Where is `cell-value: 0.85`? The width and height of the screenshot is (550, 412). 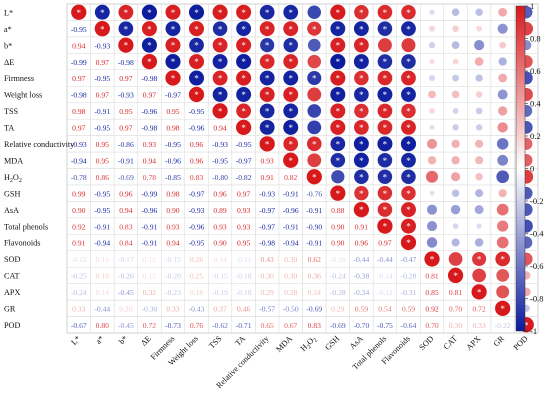
cell-value: 0.85 is located at coordinates (431, 292).